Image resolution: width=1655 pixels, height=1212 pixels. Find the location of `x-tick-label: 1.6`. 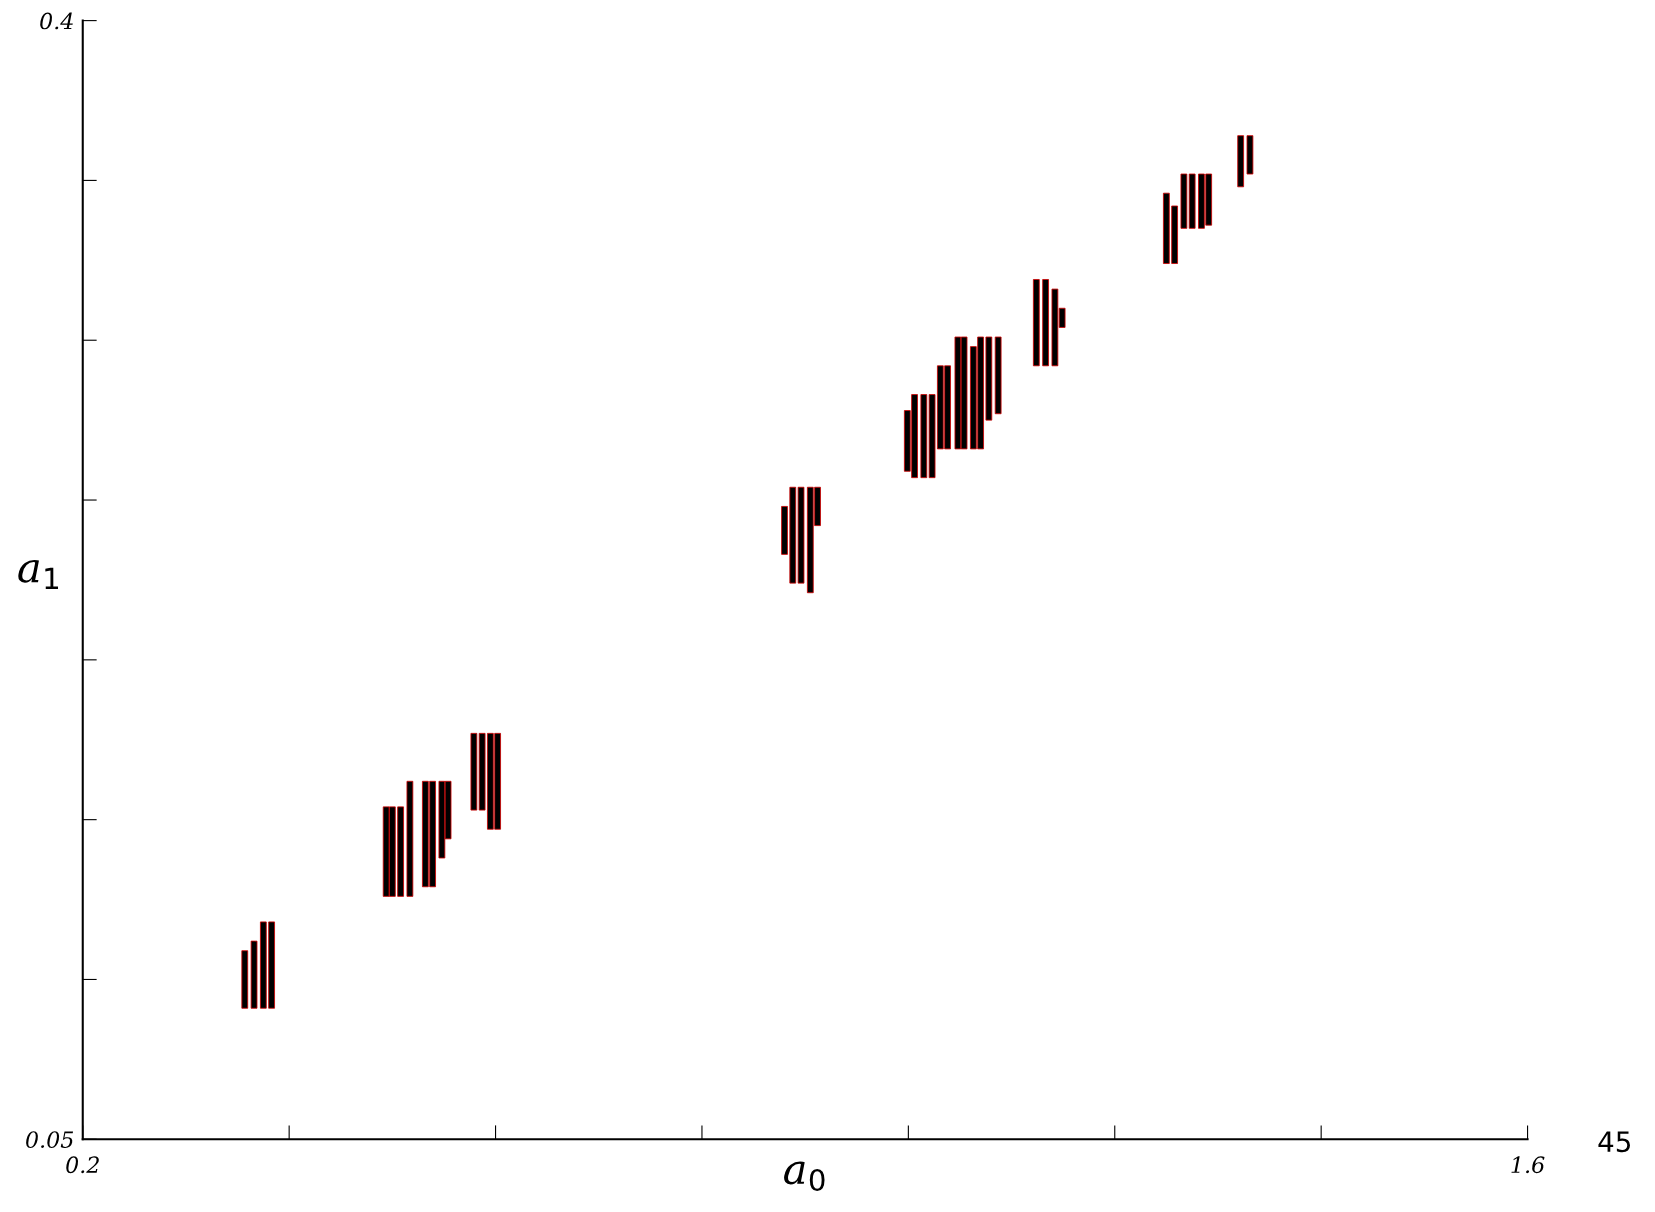

x-tick-label: 1.6 is located at coordinates (1528, 1165).